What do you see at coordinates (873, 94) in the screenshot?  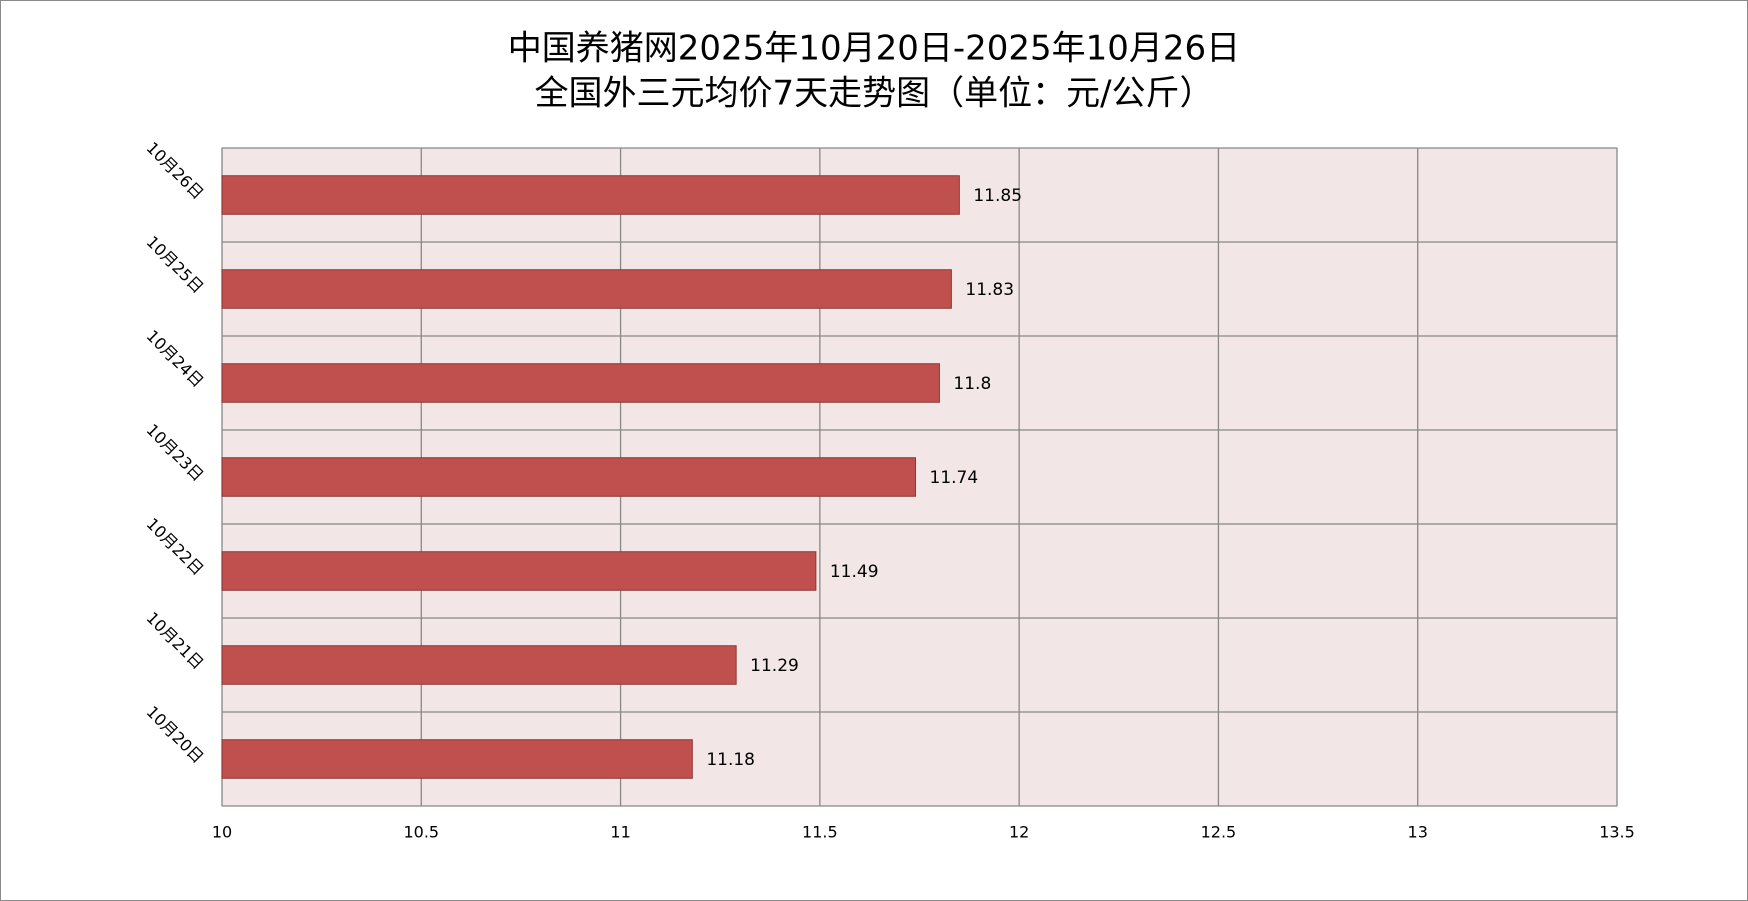 I see `chart-subtitle: 全国外三元均价7天走势图（单位：元/公斤）` at bounding box center [873, 94].